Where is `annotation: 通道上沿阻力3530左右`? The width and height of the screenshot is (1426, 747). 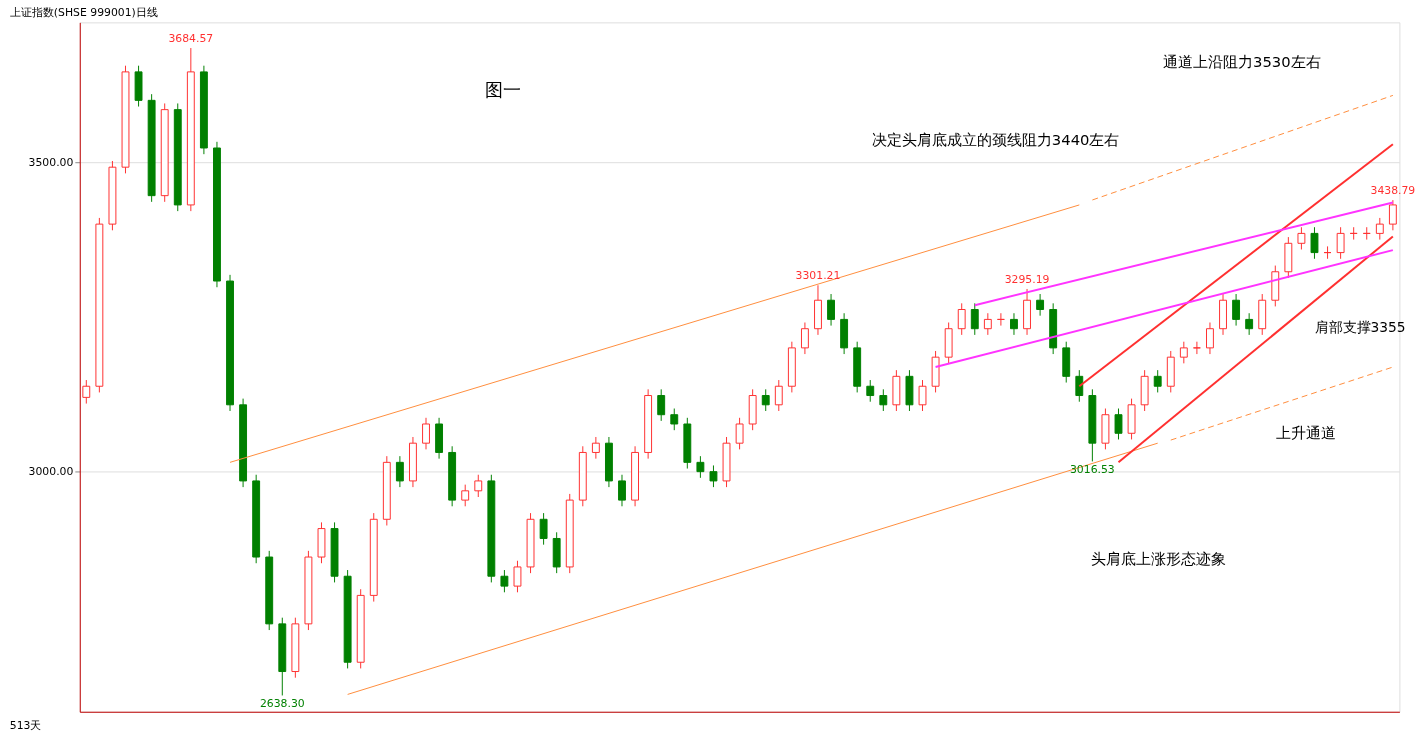 annotation: 通道上沿阻力3530左右 is located at coordinates (1242, 61).